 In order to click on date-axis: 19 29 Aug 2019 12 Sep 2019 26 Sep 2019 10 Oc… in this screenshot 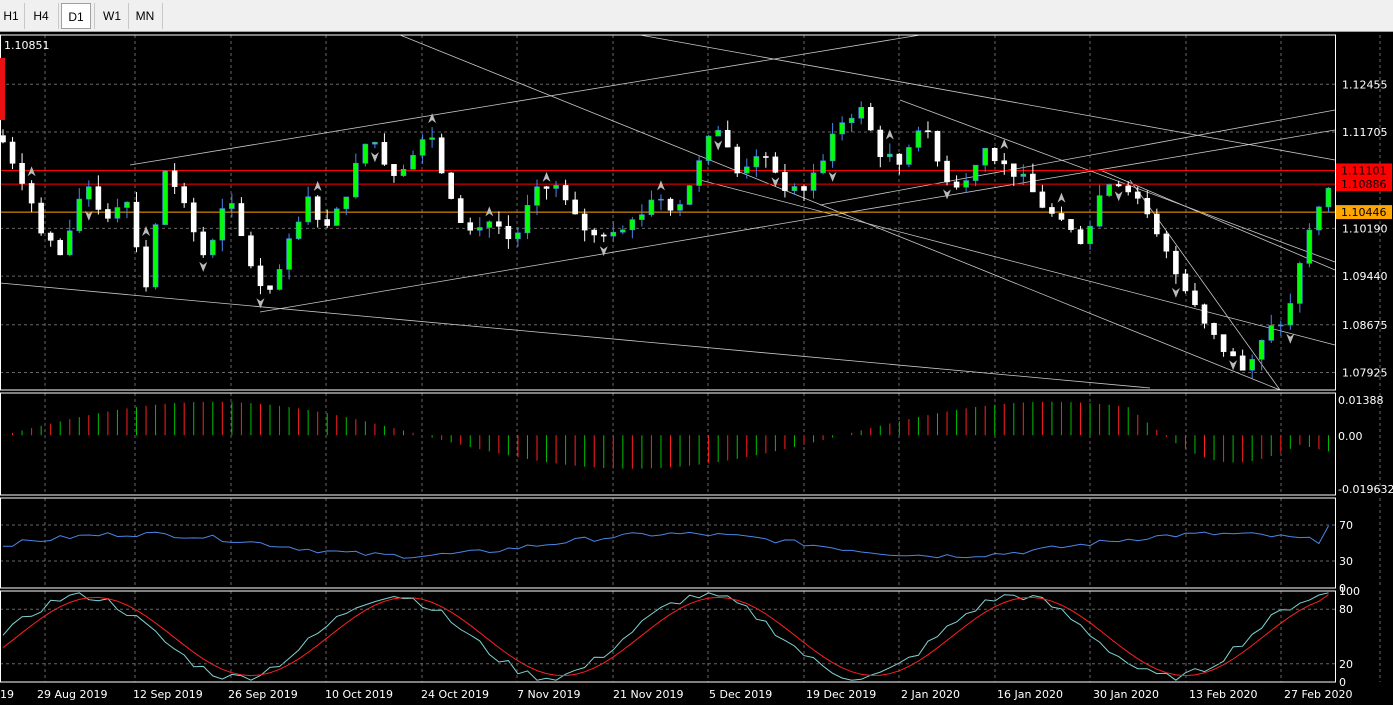, I will do `click(676, 694)`.